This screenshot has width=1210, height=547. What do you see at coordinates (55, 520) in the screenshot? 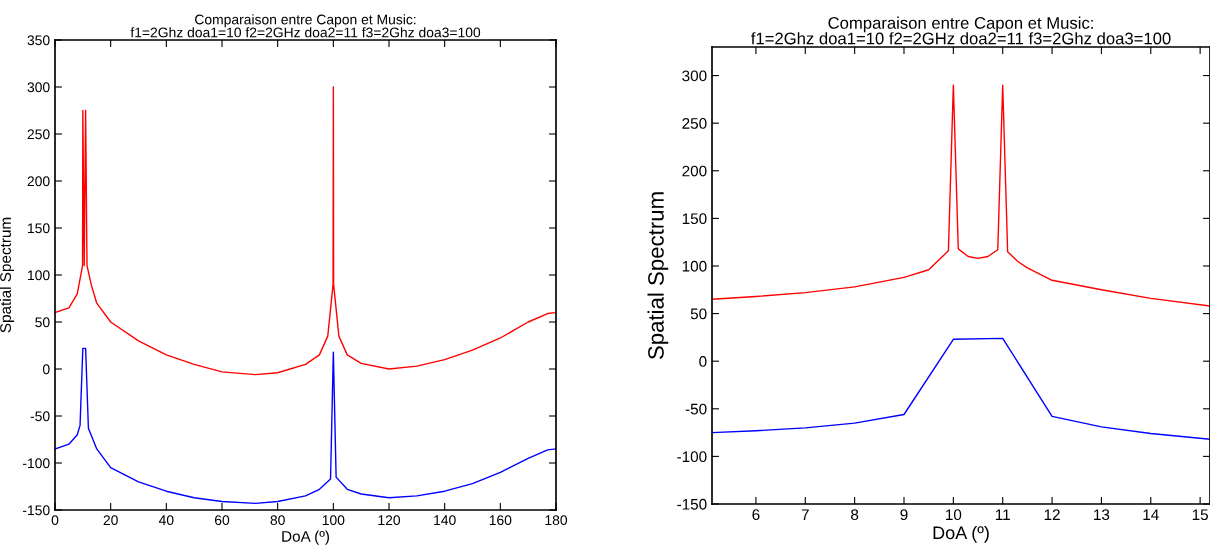
I see `x-tick-label: 0` at bounding box center [55, 520].